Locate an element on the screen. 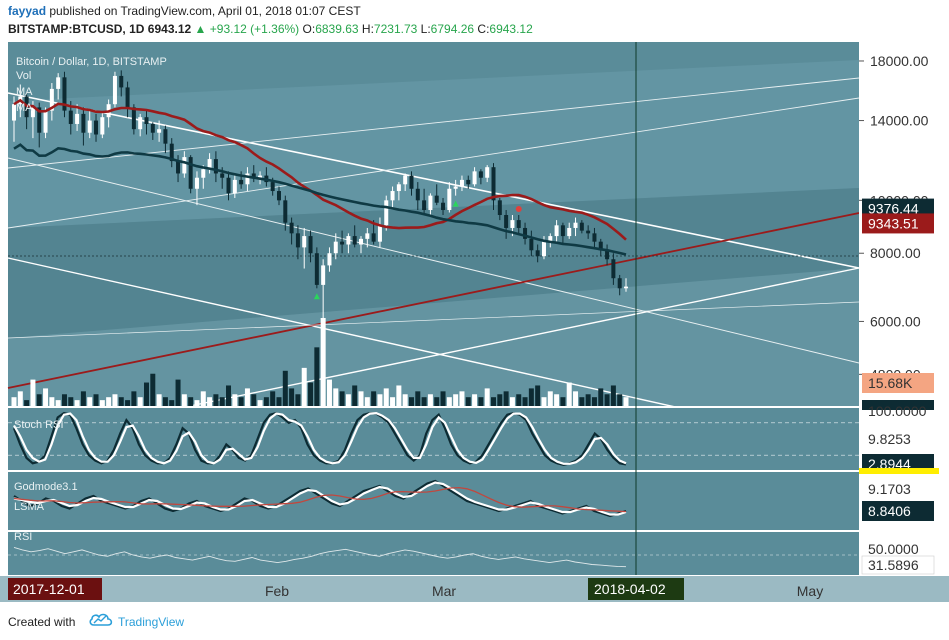 This screenshot has height=640, width=949. stoch-pane is located at coordinates (433, 439).